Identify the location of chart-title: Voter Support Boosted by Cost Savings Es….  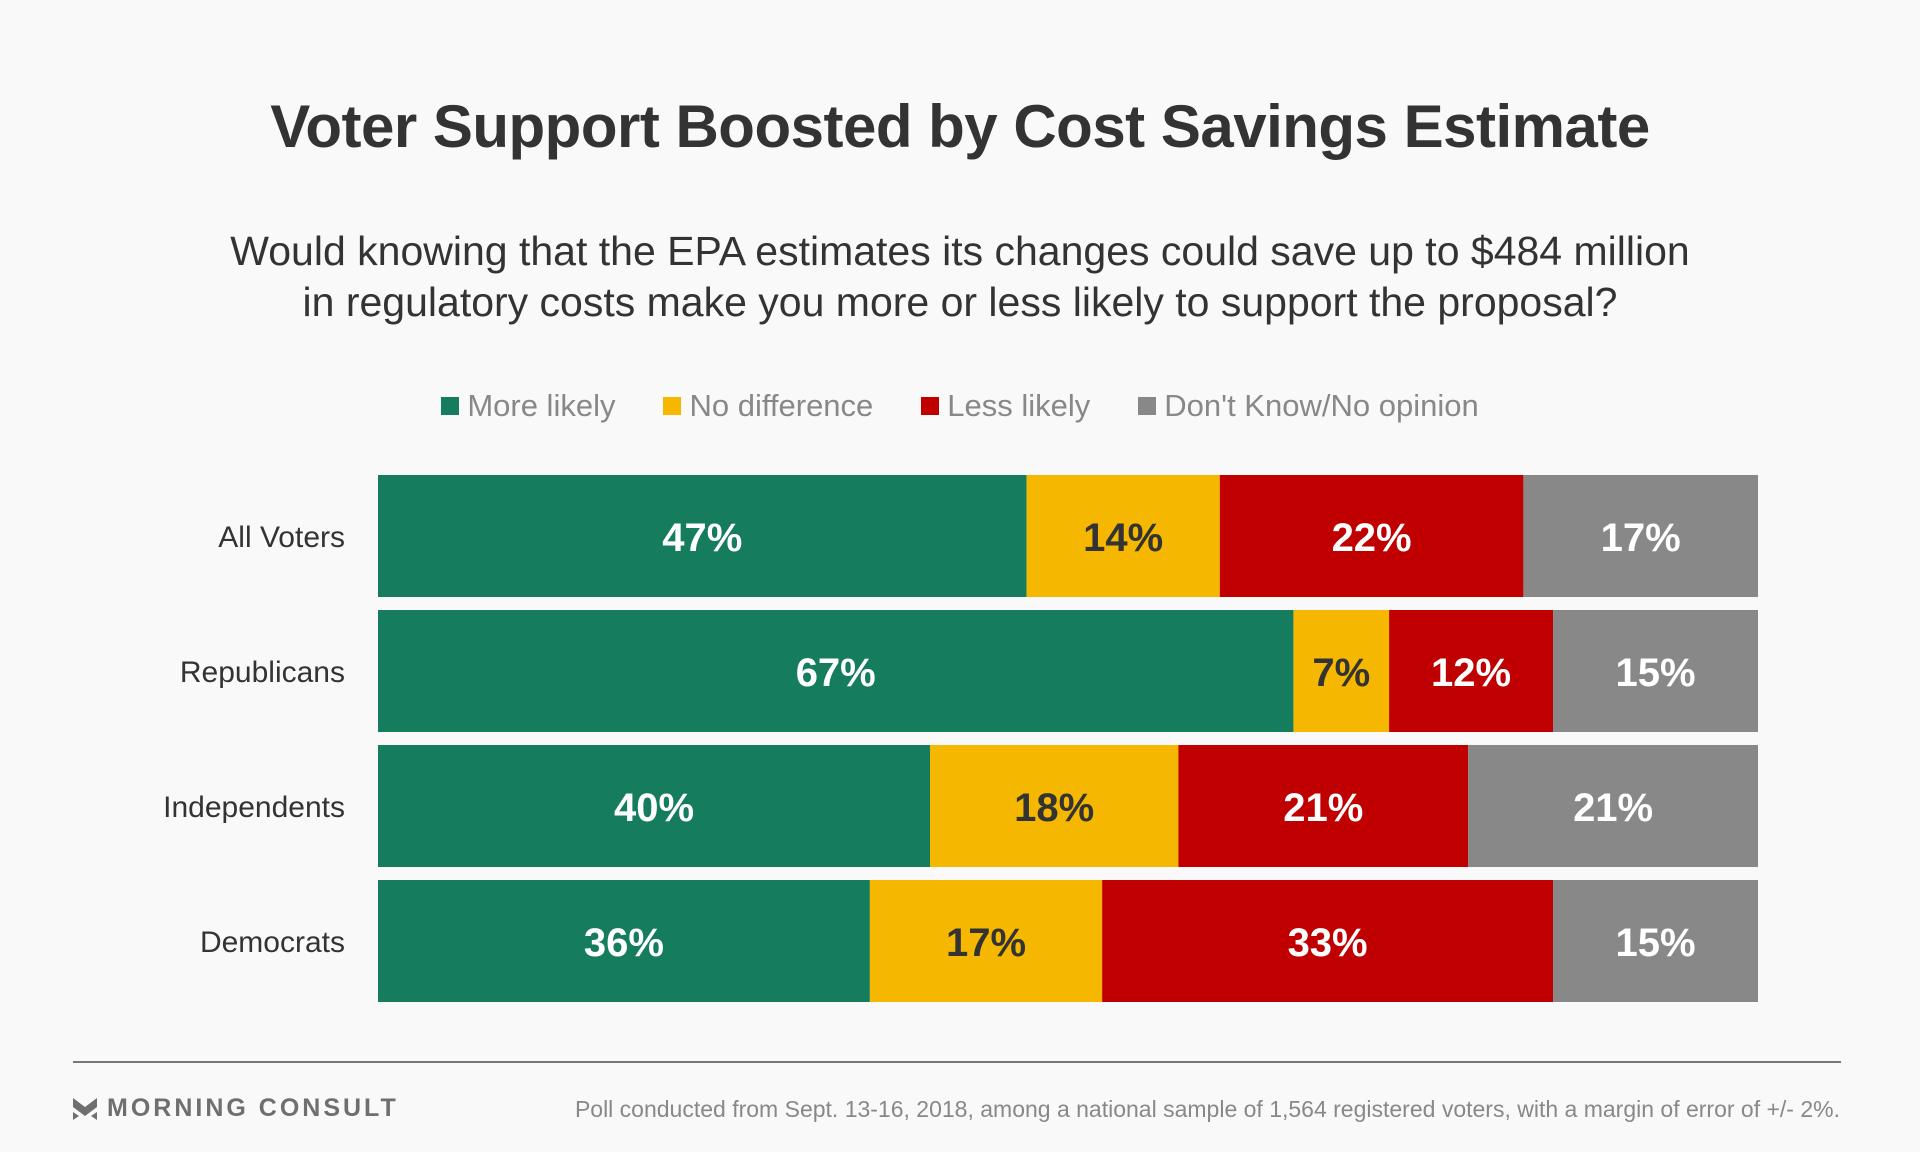
(960, 126).